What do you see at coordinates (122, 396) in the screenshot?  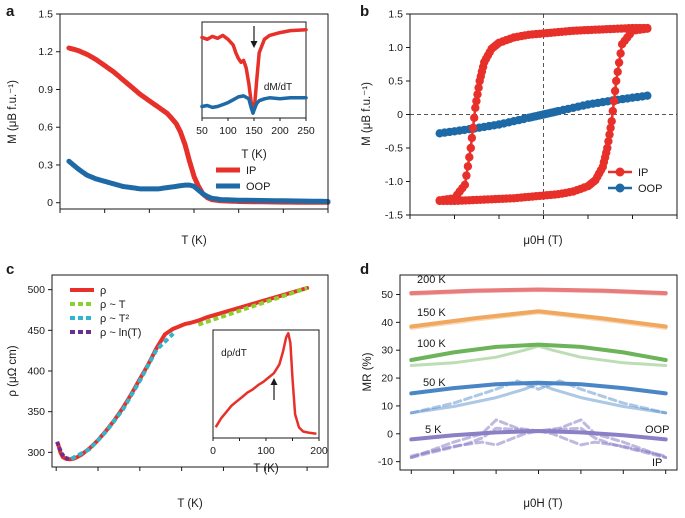 I see `panel-c-series-rho-T2` at bounding box center [122, 396].